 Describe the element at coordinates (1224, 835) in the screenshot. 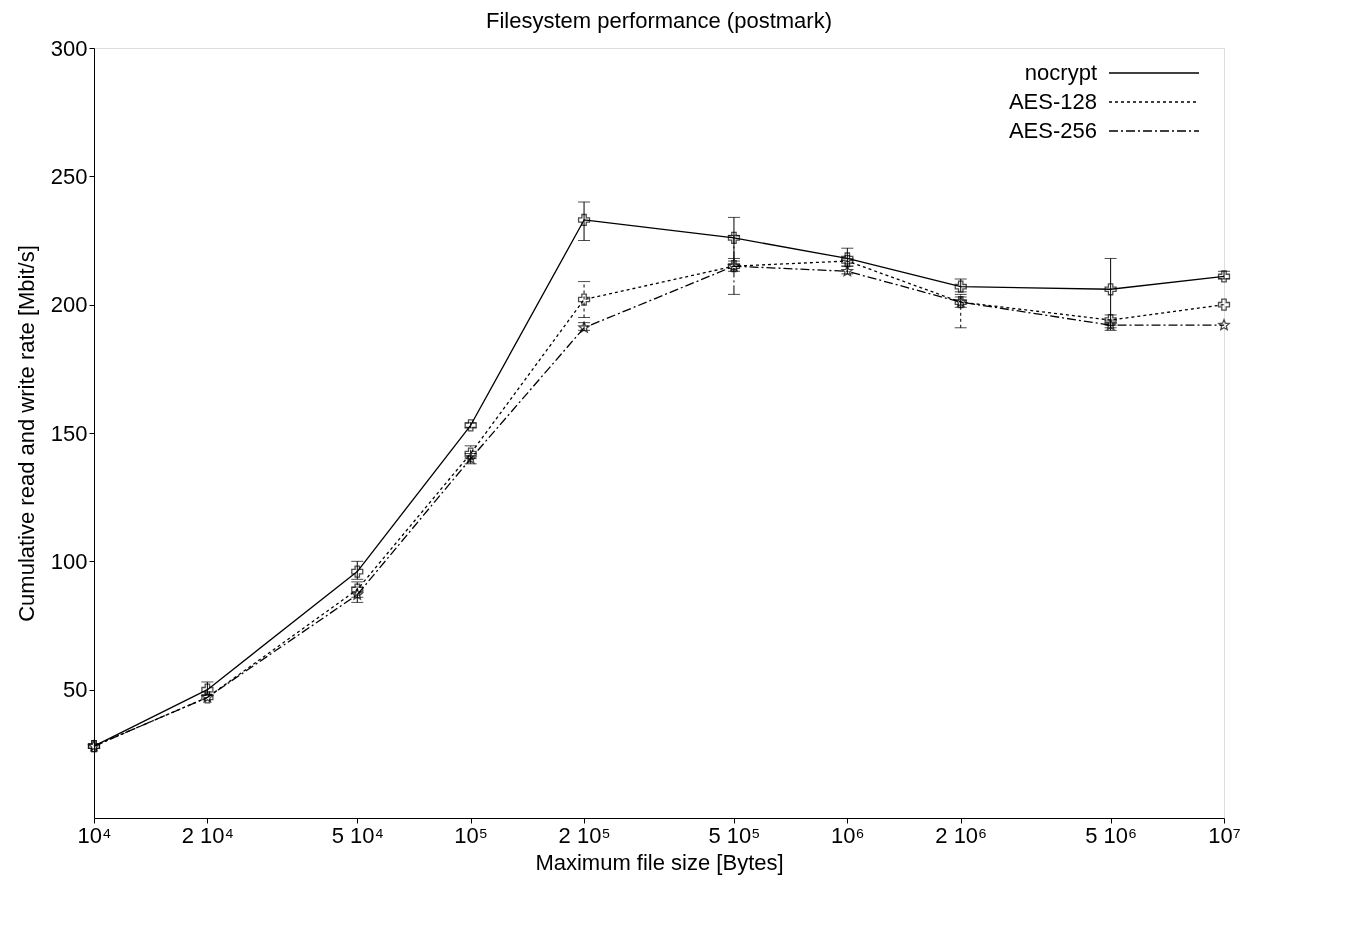

I see `x-tick-label: 10⁷` at that location.